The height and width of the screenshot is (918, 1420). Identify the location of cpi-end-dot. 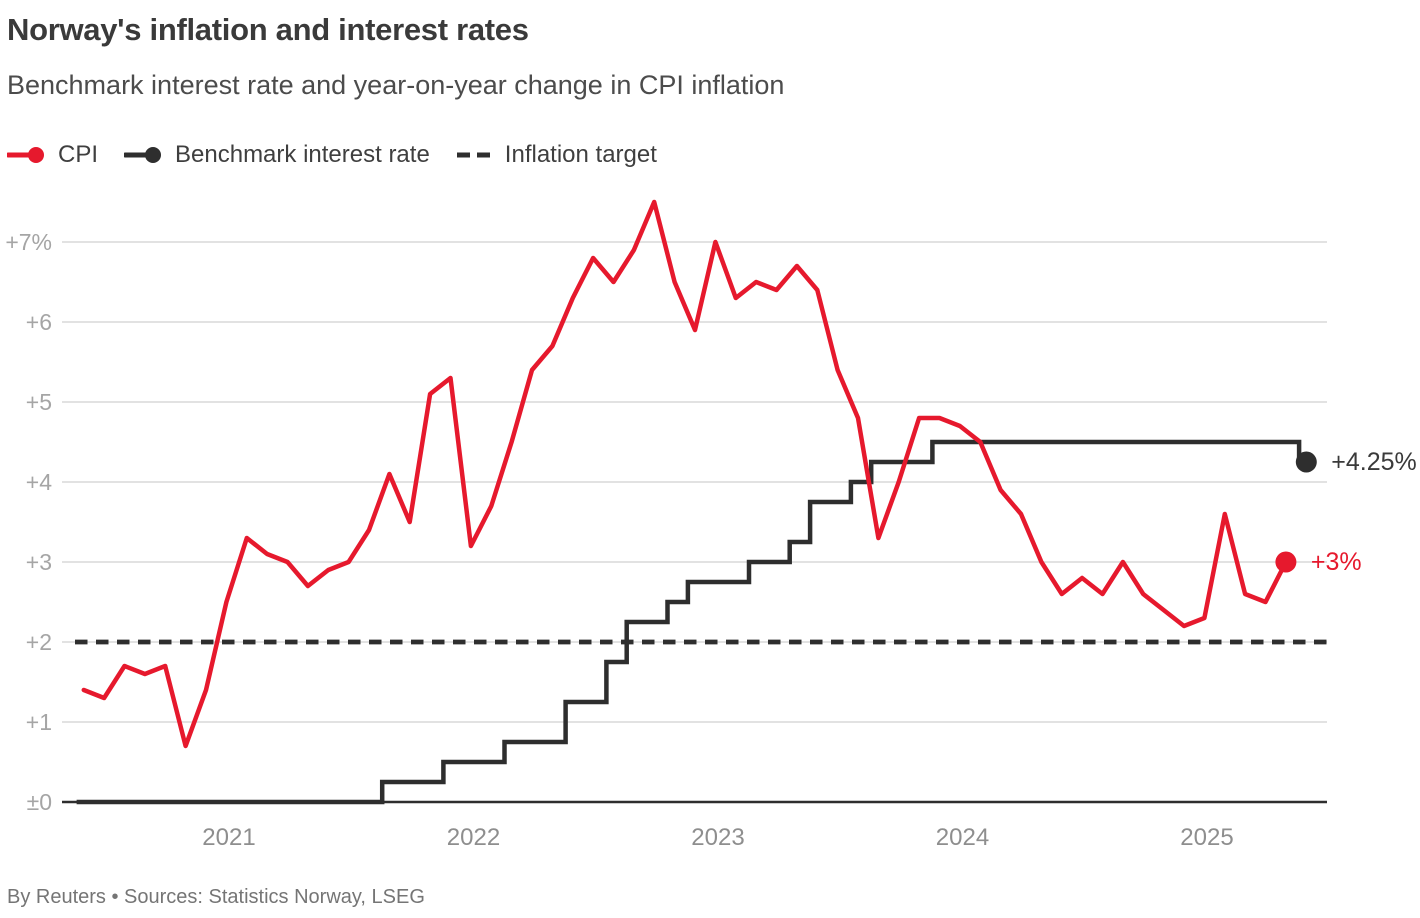
(1286, 562).